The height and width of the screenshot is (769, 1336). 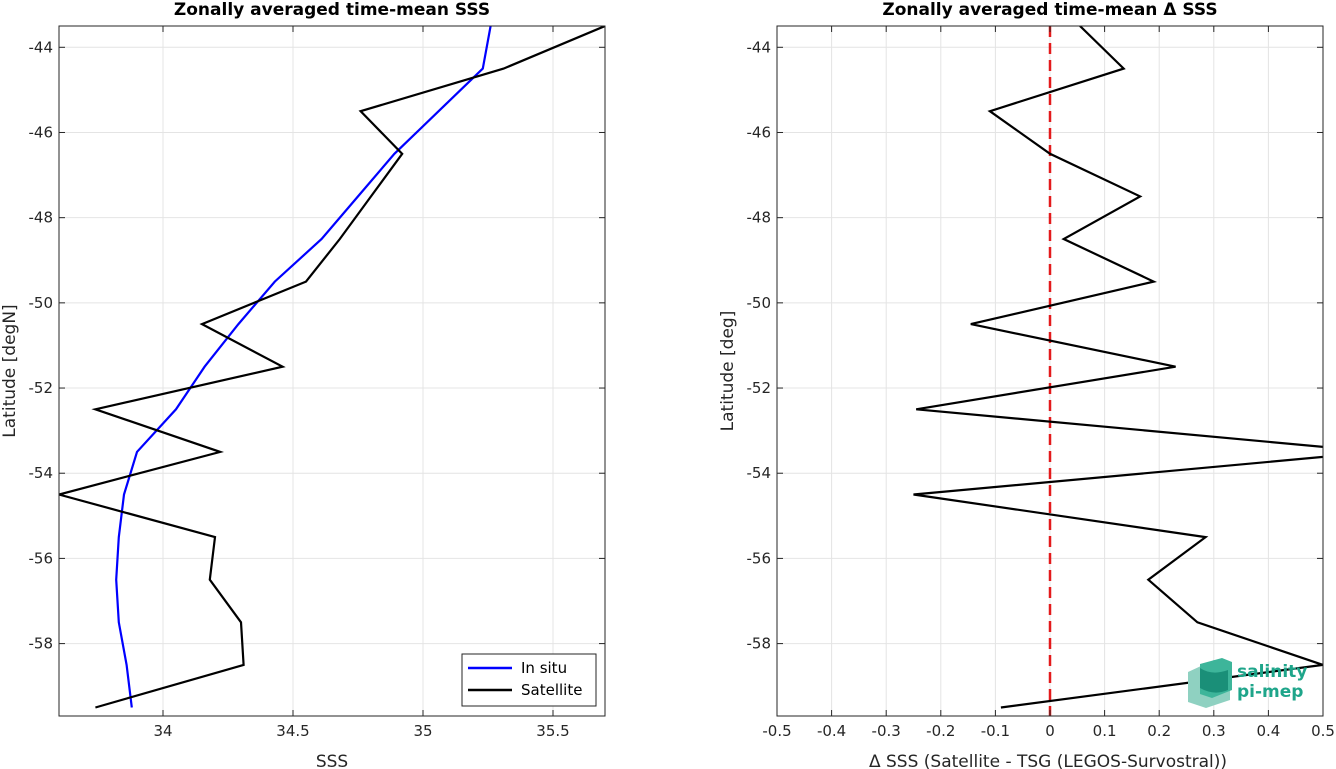 I want to click on legend-box, so click(x=529, y=680).